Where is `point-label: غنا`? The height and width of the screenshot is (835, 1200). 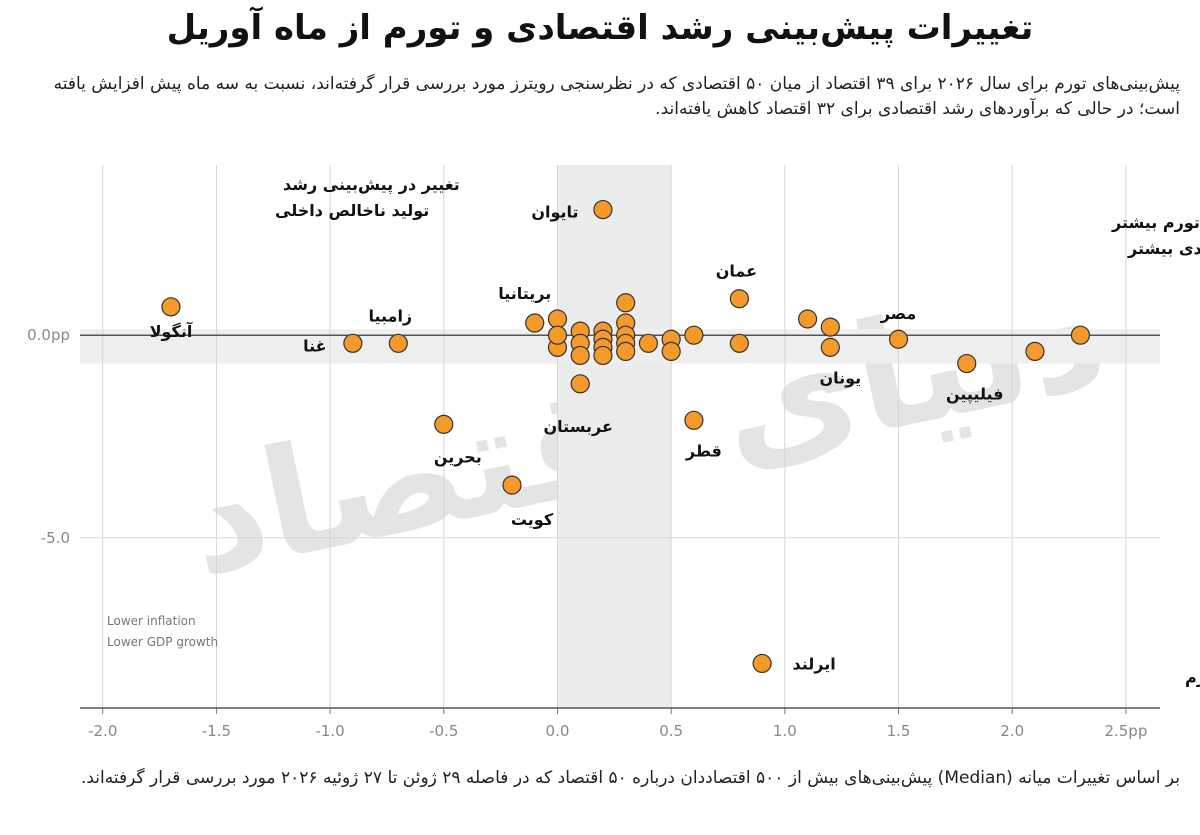
point-label: غنا is located at coordinates (314, 345).